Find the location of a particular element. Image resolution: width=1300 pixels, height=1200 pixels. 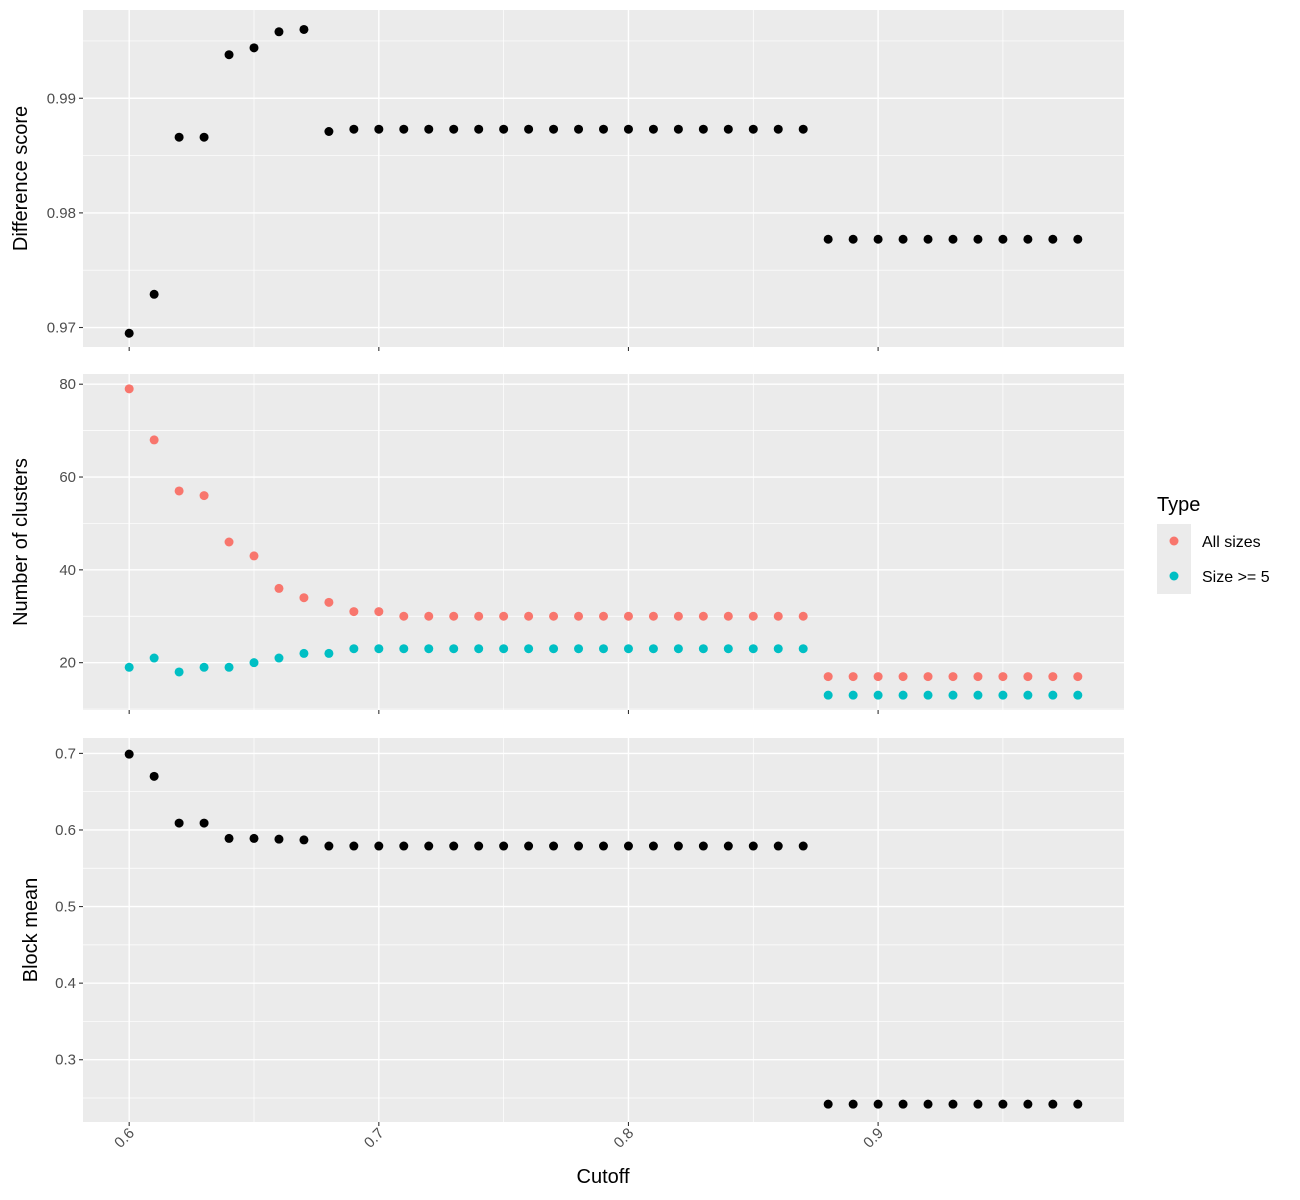

legend-label-size-5: Size >= 5 is located at coordinates (1236, 577).